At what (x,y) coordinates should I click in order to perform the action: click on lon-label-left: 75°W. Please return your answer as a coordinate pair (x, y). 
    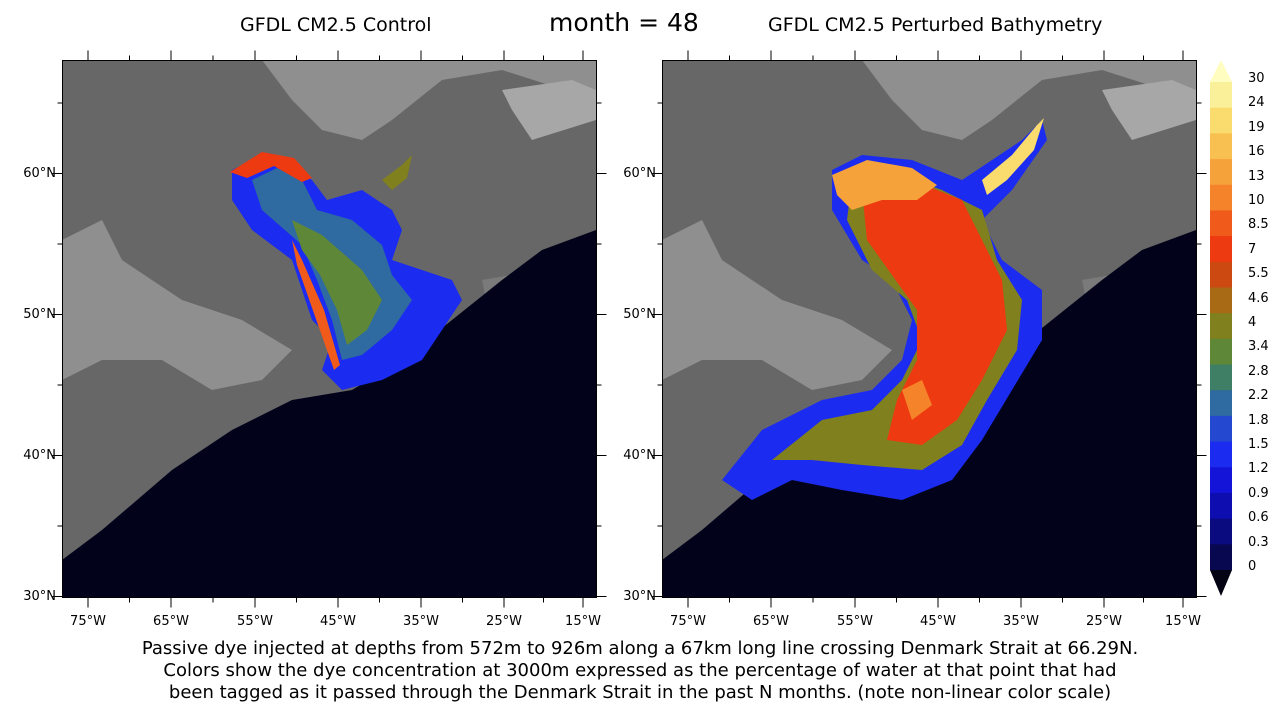
    Looking at the image, I should click on (88, 621).